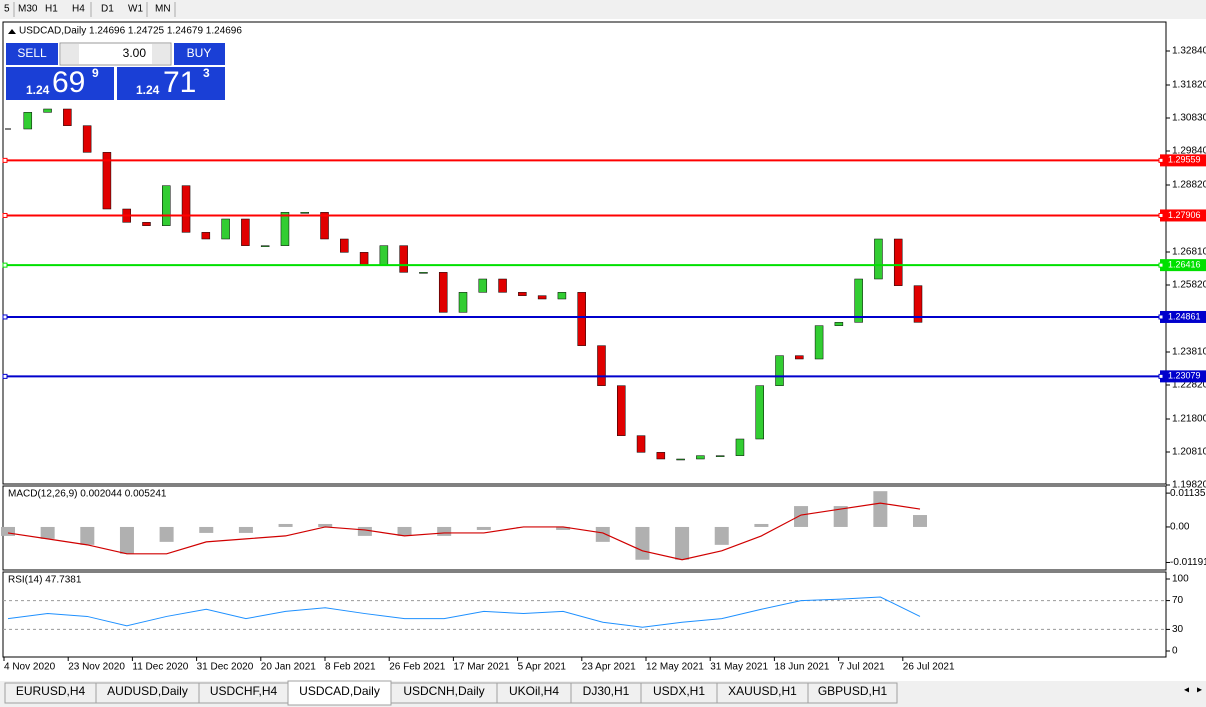  Describe the element at coordinates (1184, 215) in the screenshot. I see `level-label: 1.27906` at that location.